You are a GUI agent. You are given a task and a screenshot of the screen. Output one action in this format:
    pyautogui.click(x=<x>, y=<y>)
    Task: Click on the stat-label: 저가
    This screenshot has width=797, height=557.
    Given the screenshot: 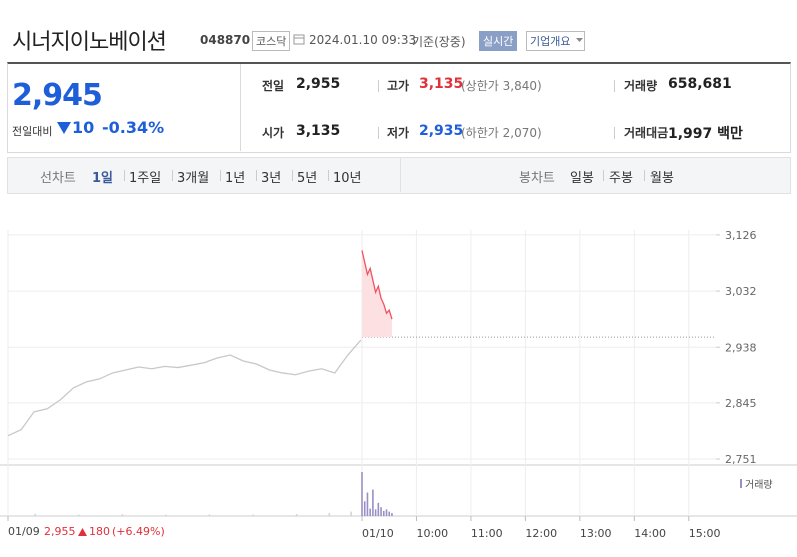 What is the action you would take?
    pyautogui.click(x=398, y=133)
    